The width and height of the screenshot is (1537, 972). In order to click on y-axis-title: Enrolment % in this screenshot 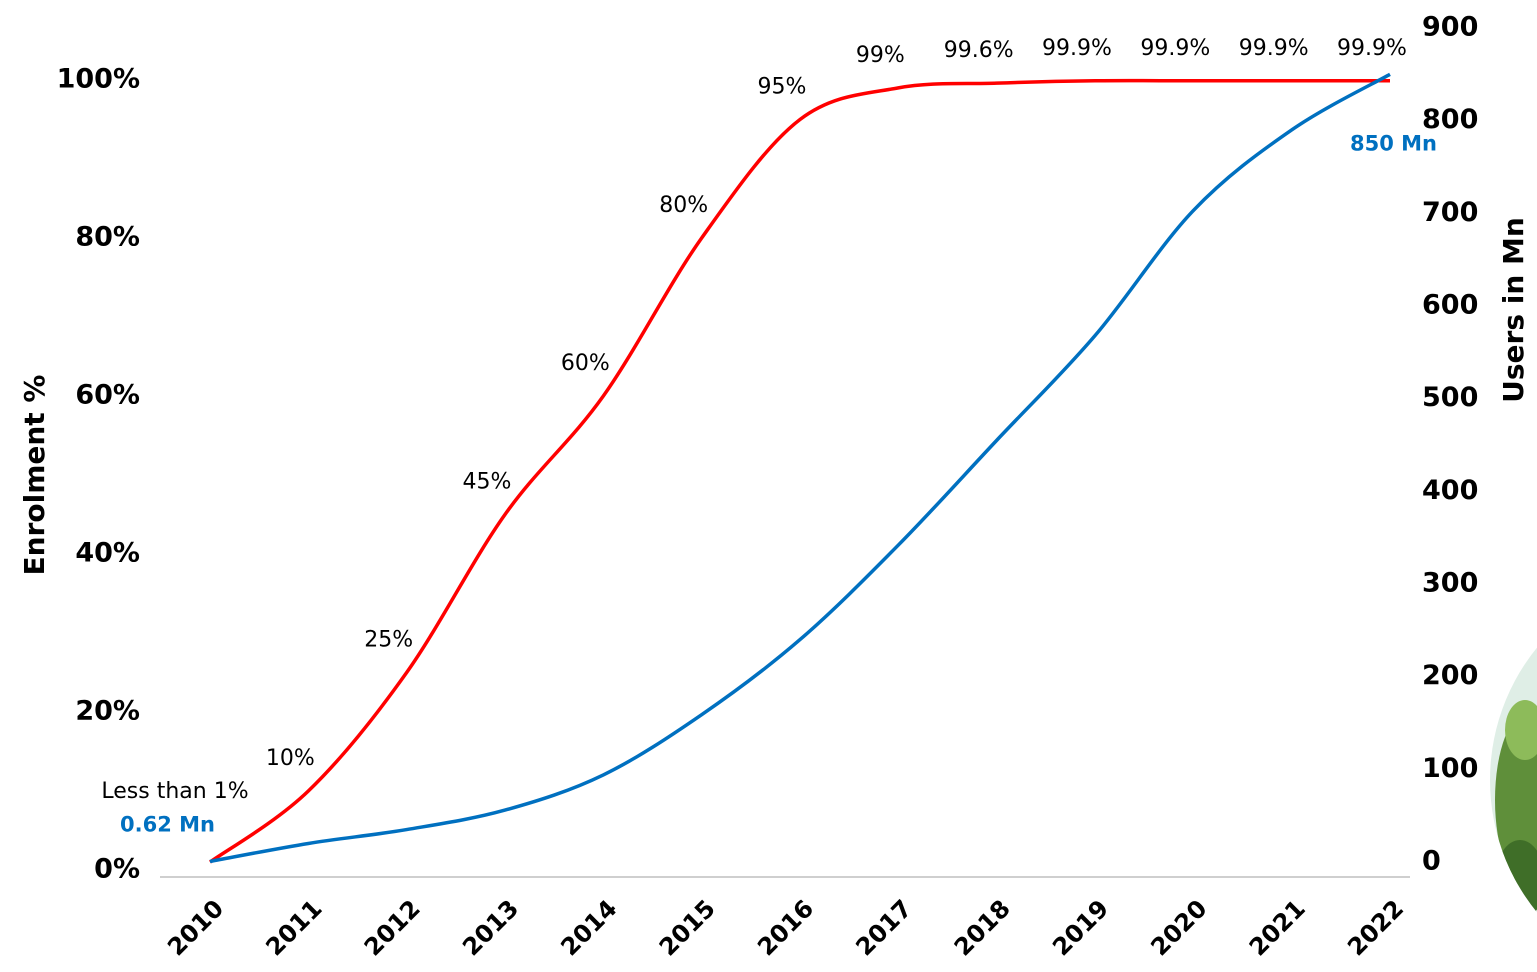, I will do `click(34, 475)`.